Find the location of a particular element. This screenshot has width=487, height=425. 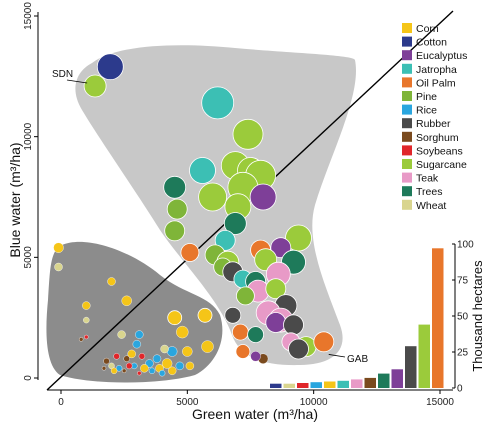

legend-label-sugarcane: Sugarcane is located at coordinates (441, 165).